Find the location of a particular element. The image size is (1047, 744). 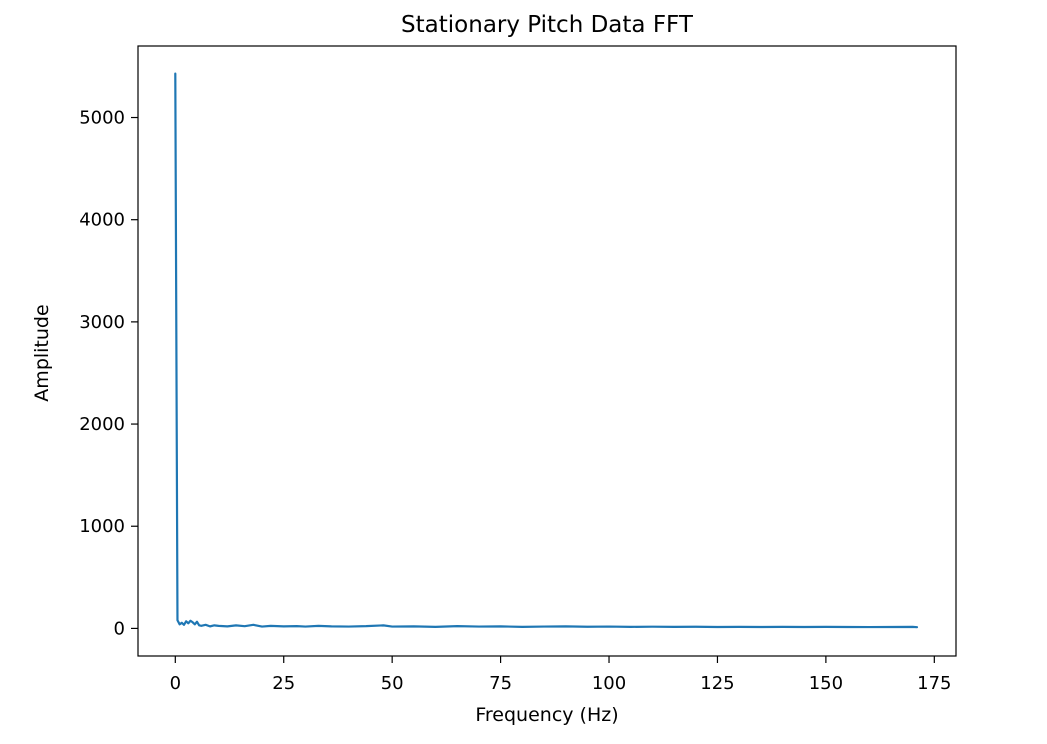

x-axis-ticks: 0 25 50 75 100 125 150 175 is located at coordinates (560, 675).